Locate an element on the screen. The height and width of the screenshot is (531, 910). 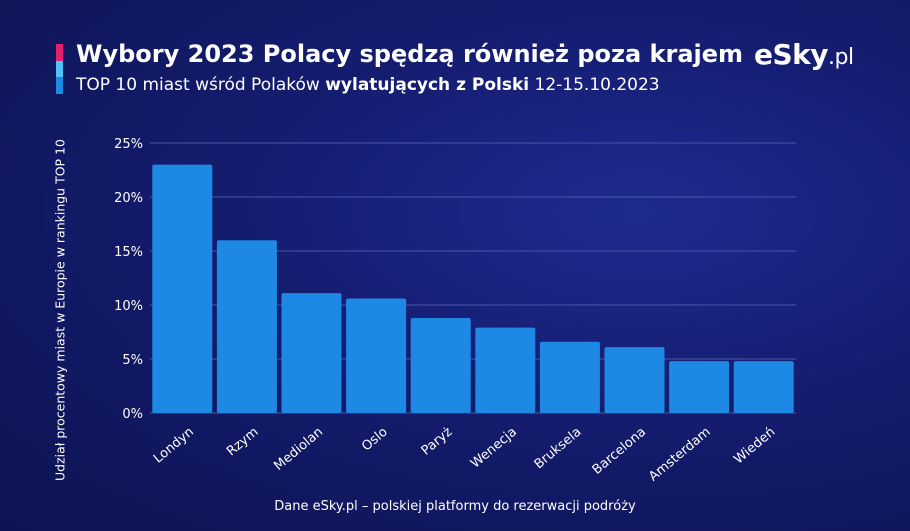
subtitle-suffix: 12-15.10.2023 is located at coordinates (594, 85).